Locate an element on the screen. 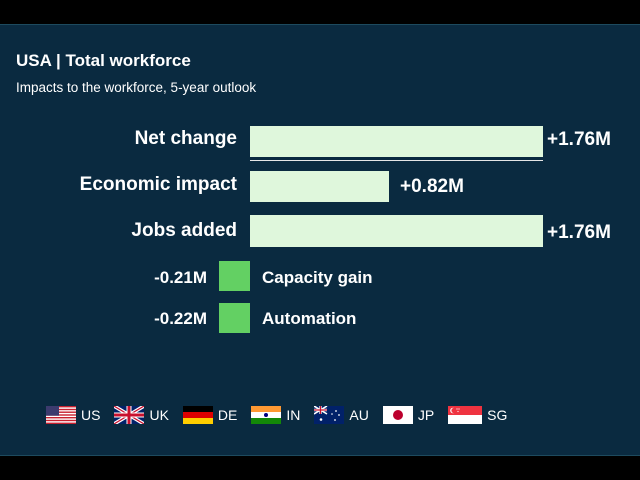 This screenshot has height=480, width=640. value-capacity-gain: -0.21M is located at coordinates (180, 277).